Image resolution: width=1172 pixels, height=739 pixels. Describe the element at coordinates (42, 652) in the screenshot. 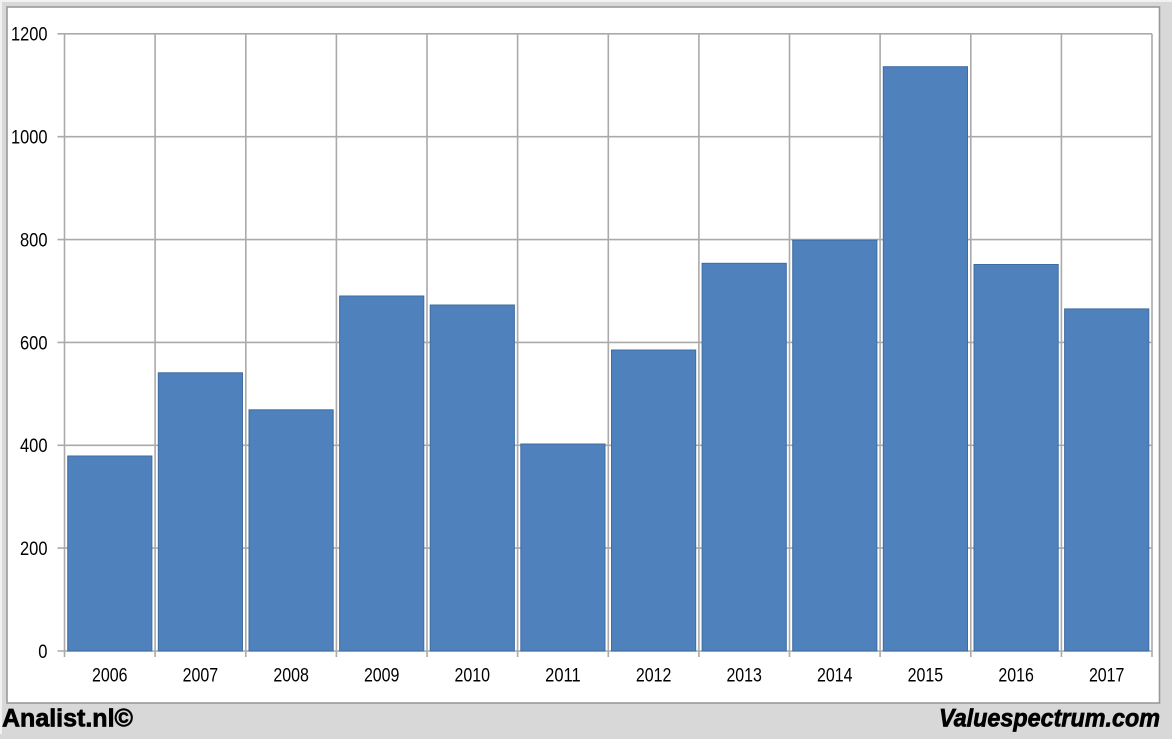

I see `svg-text: 0` at that location.